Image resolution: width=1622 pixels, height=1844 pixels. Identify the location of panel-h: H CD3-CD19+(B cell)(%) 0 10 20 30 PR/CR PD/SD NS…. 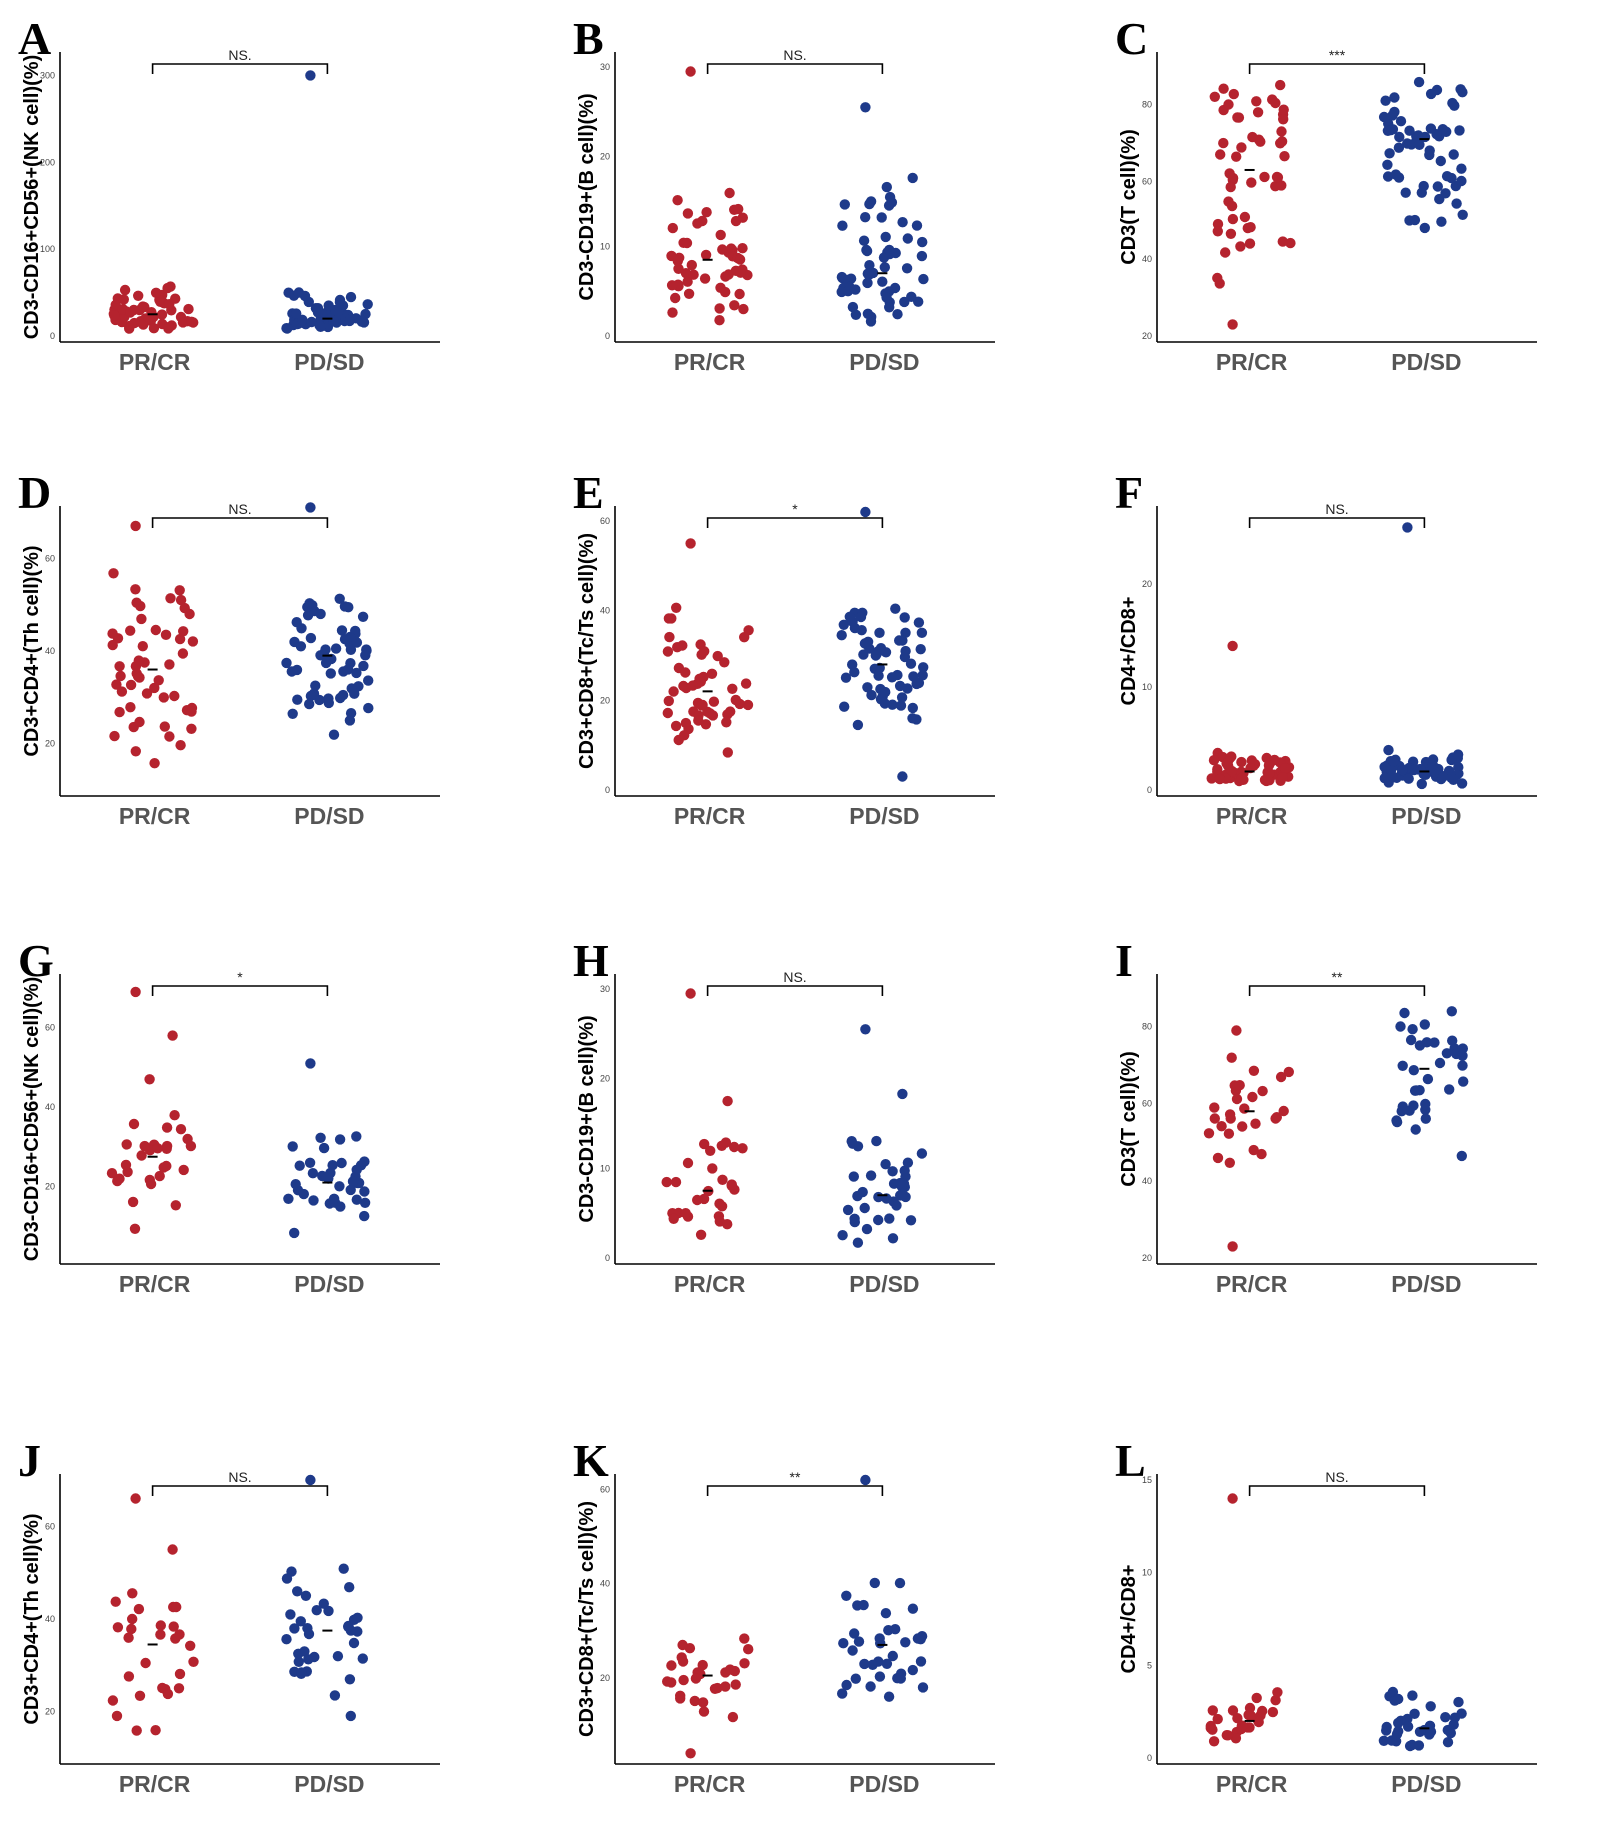
(784, 1116).